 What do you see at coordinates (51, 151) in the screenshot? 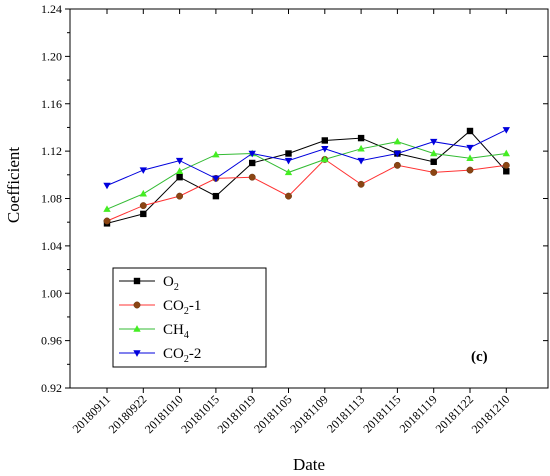
I see `y-tick-label: 1.12` at bounding box center [51, 151].